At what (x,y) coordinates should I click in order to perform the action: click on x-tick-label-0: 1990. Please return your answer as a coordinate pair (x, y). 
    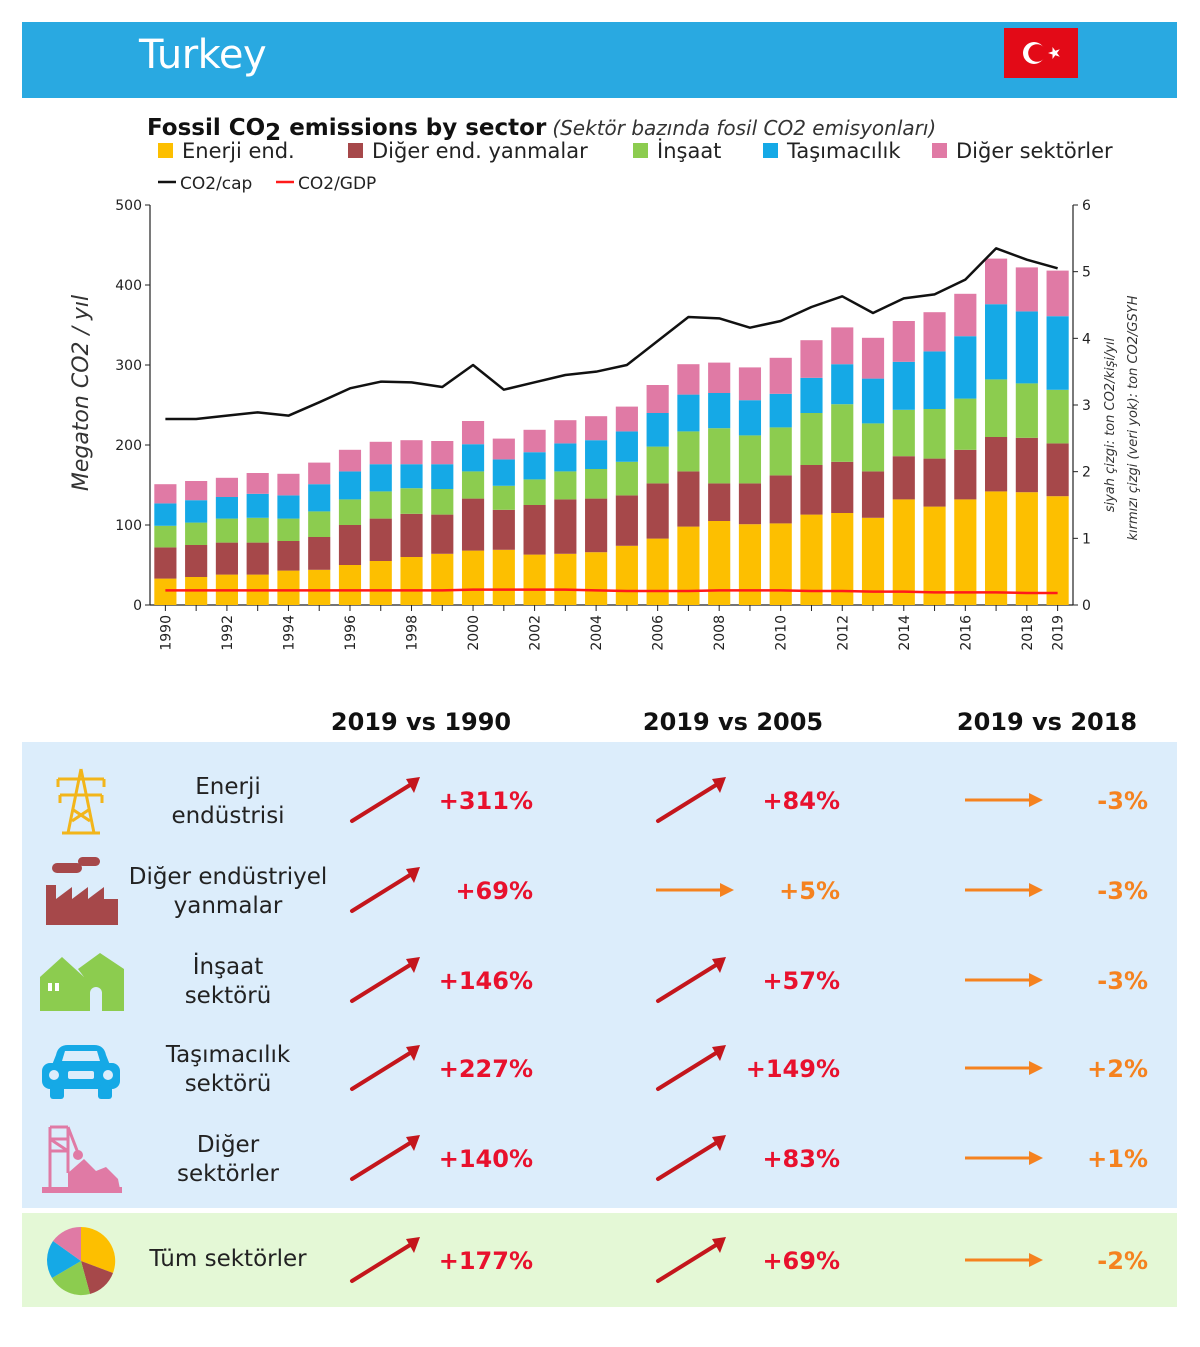
    Looking at the image, I should click on (166, 633).